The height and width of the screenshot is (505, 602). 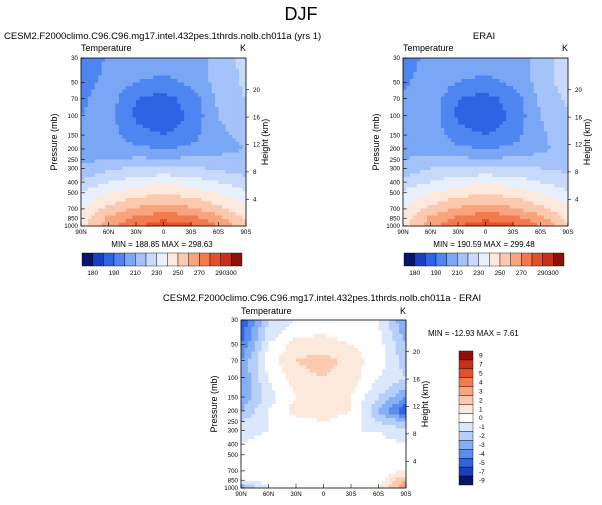 What do you see at coordinates (396, 58) in the screenshot?
I see `pressure-tick-label: 30` at bounding box center [396, 58].